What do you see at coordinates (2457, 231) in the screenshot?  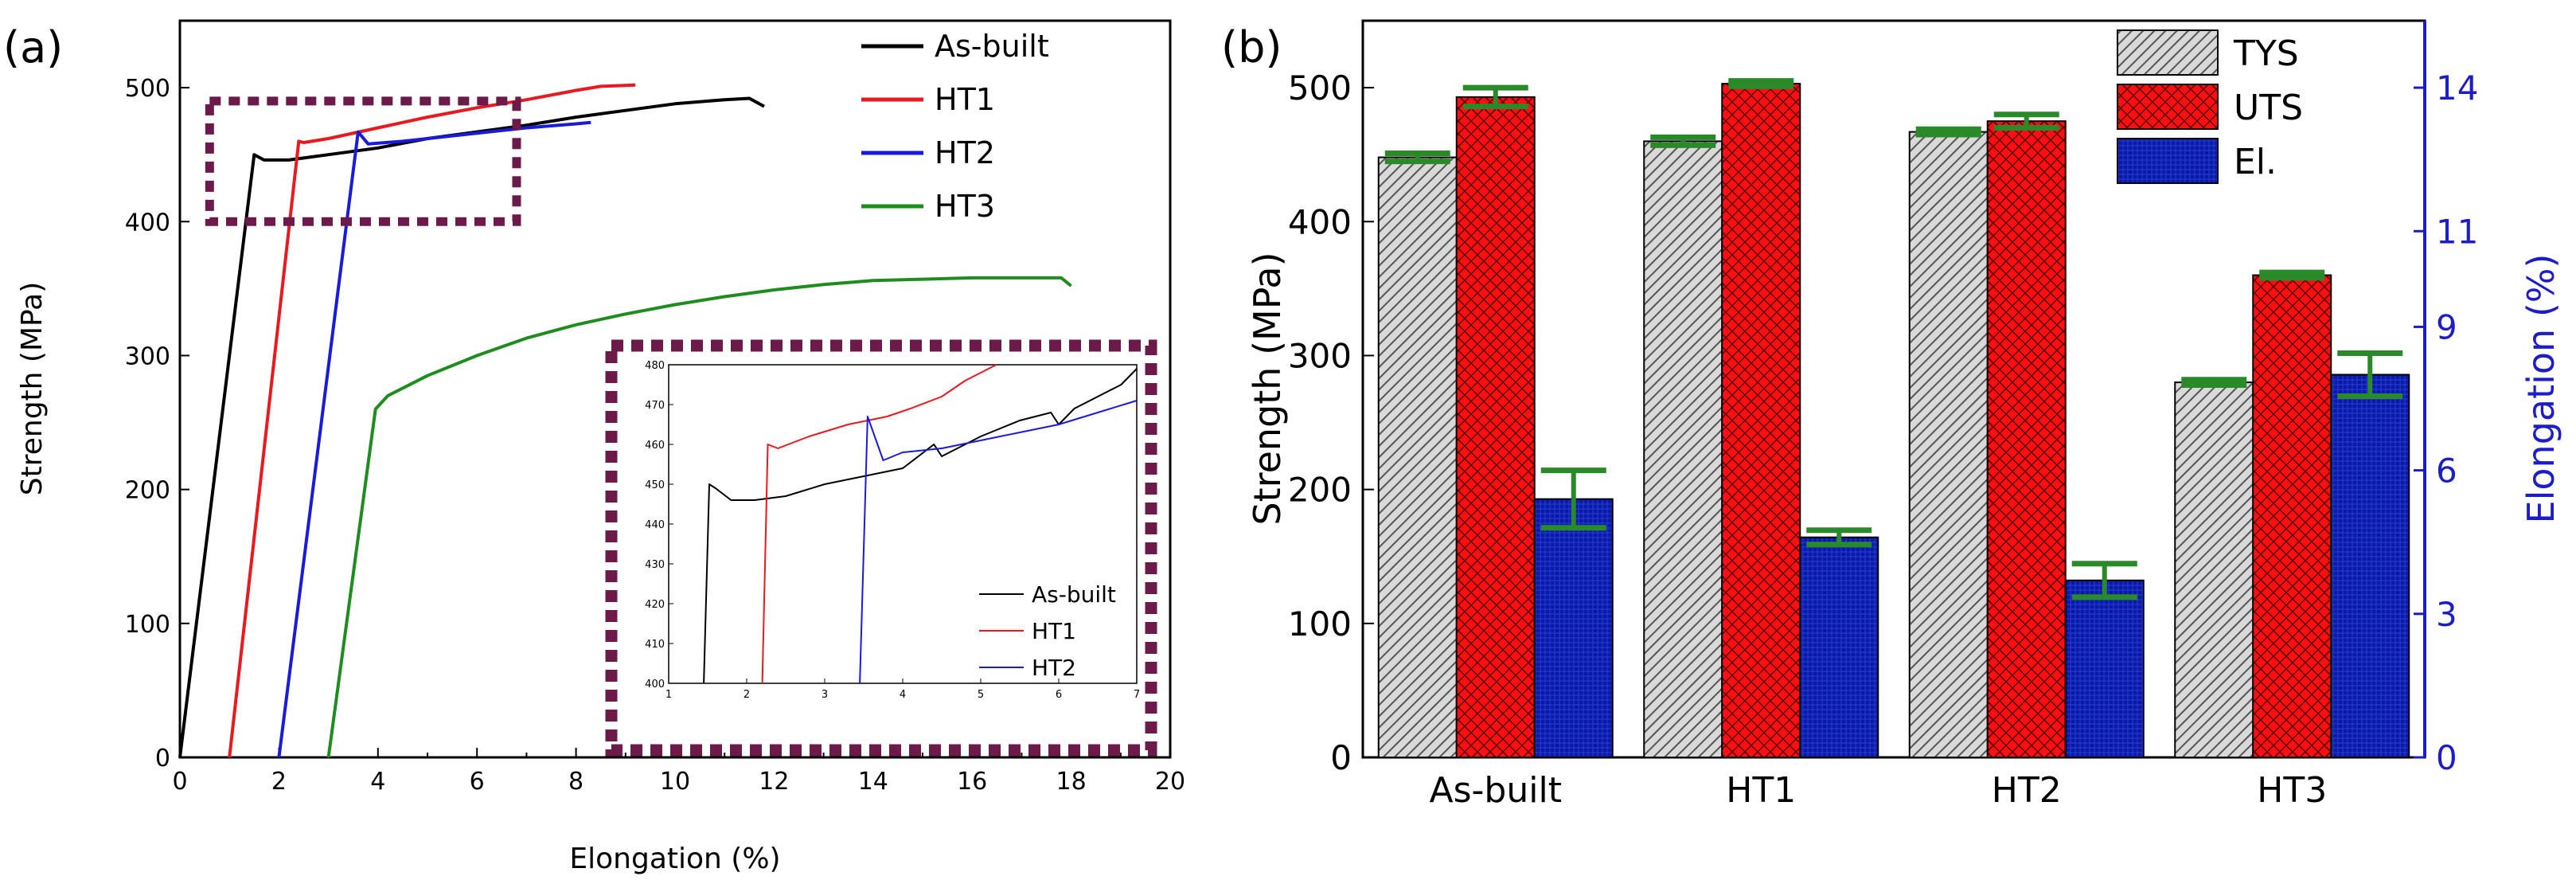 I see `y2-tick-label: 11` at bounding box center [2457, 231].